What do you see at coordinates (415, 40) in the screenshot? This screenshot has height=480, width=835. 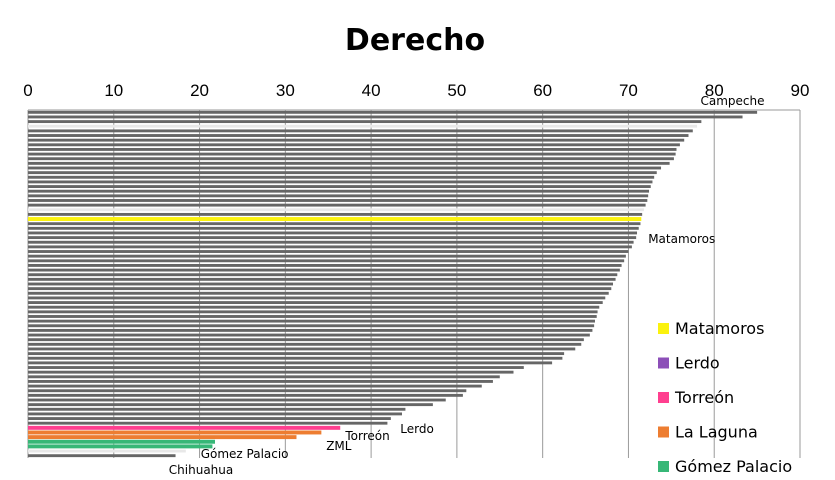 I see `chart-title: Derecho` at bounding box center [415, 40].